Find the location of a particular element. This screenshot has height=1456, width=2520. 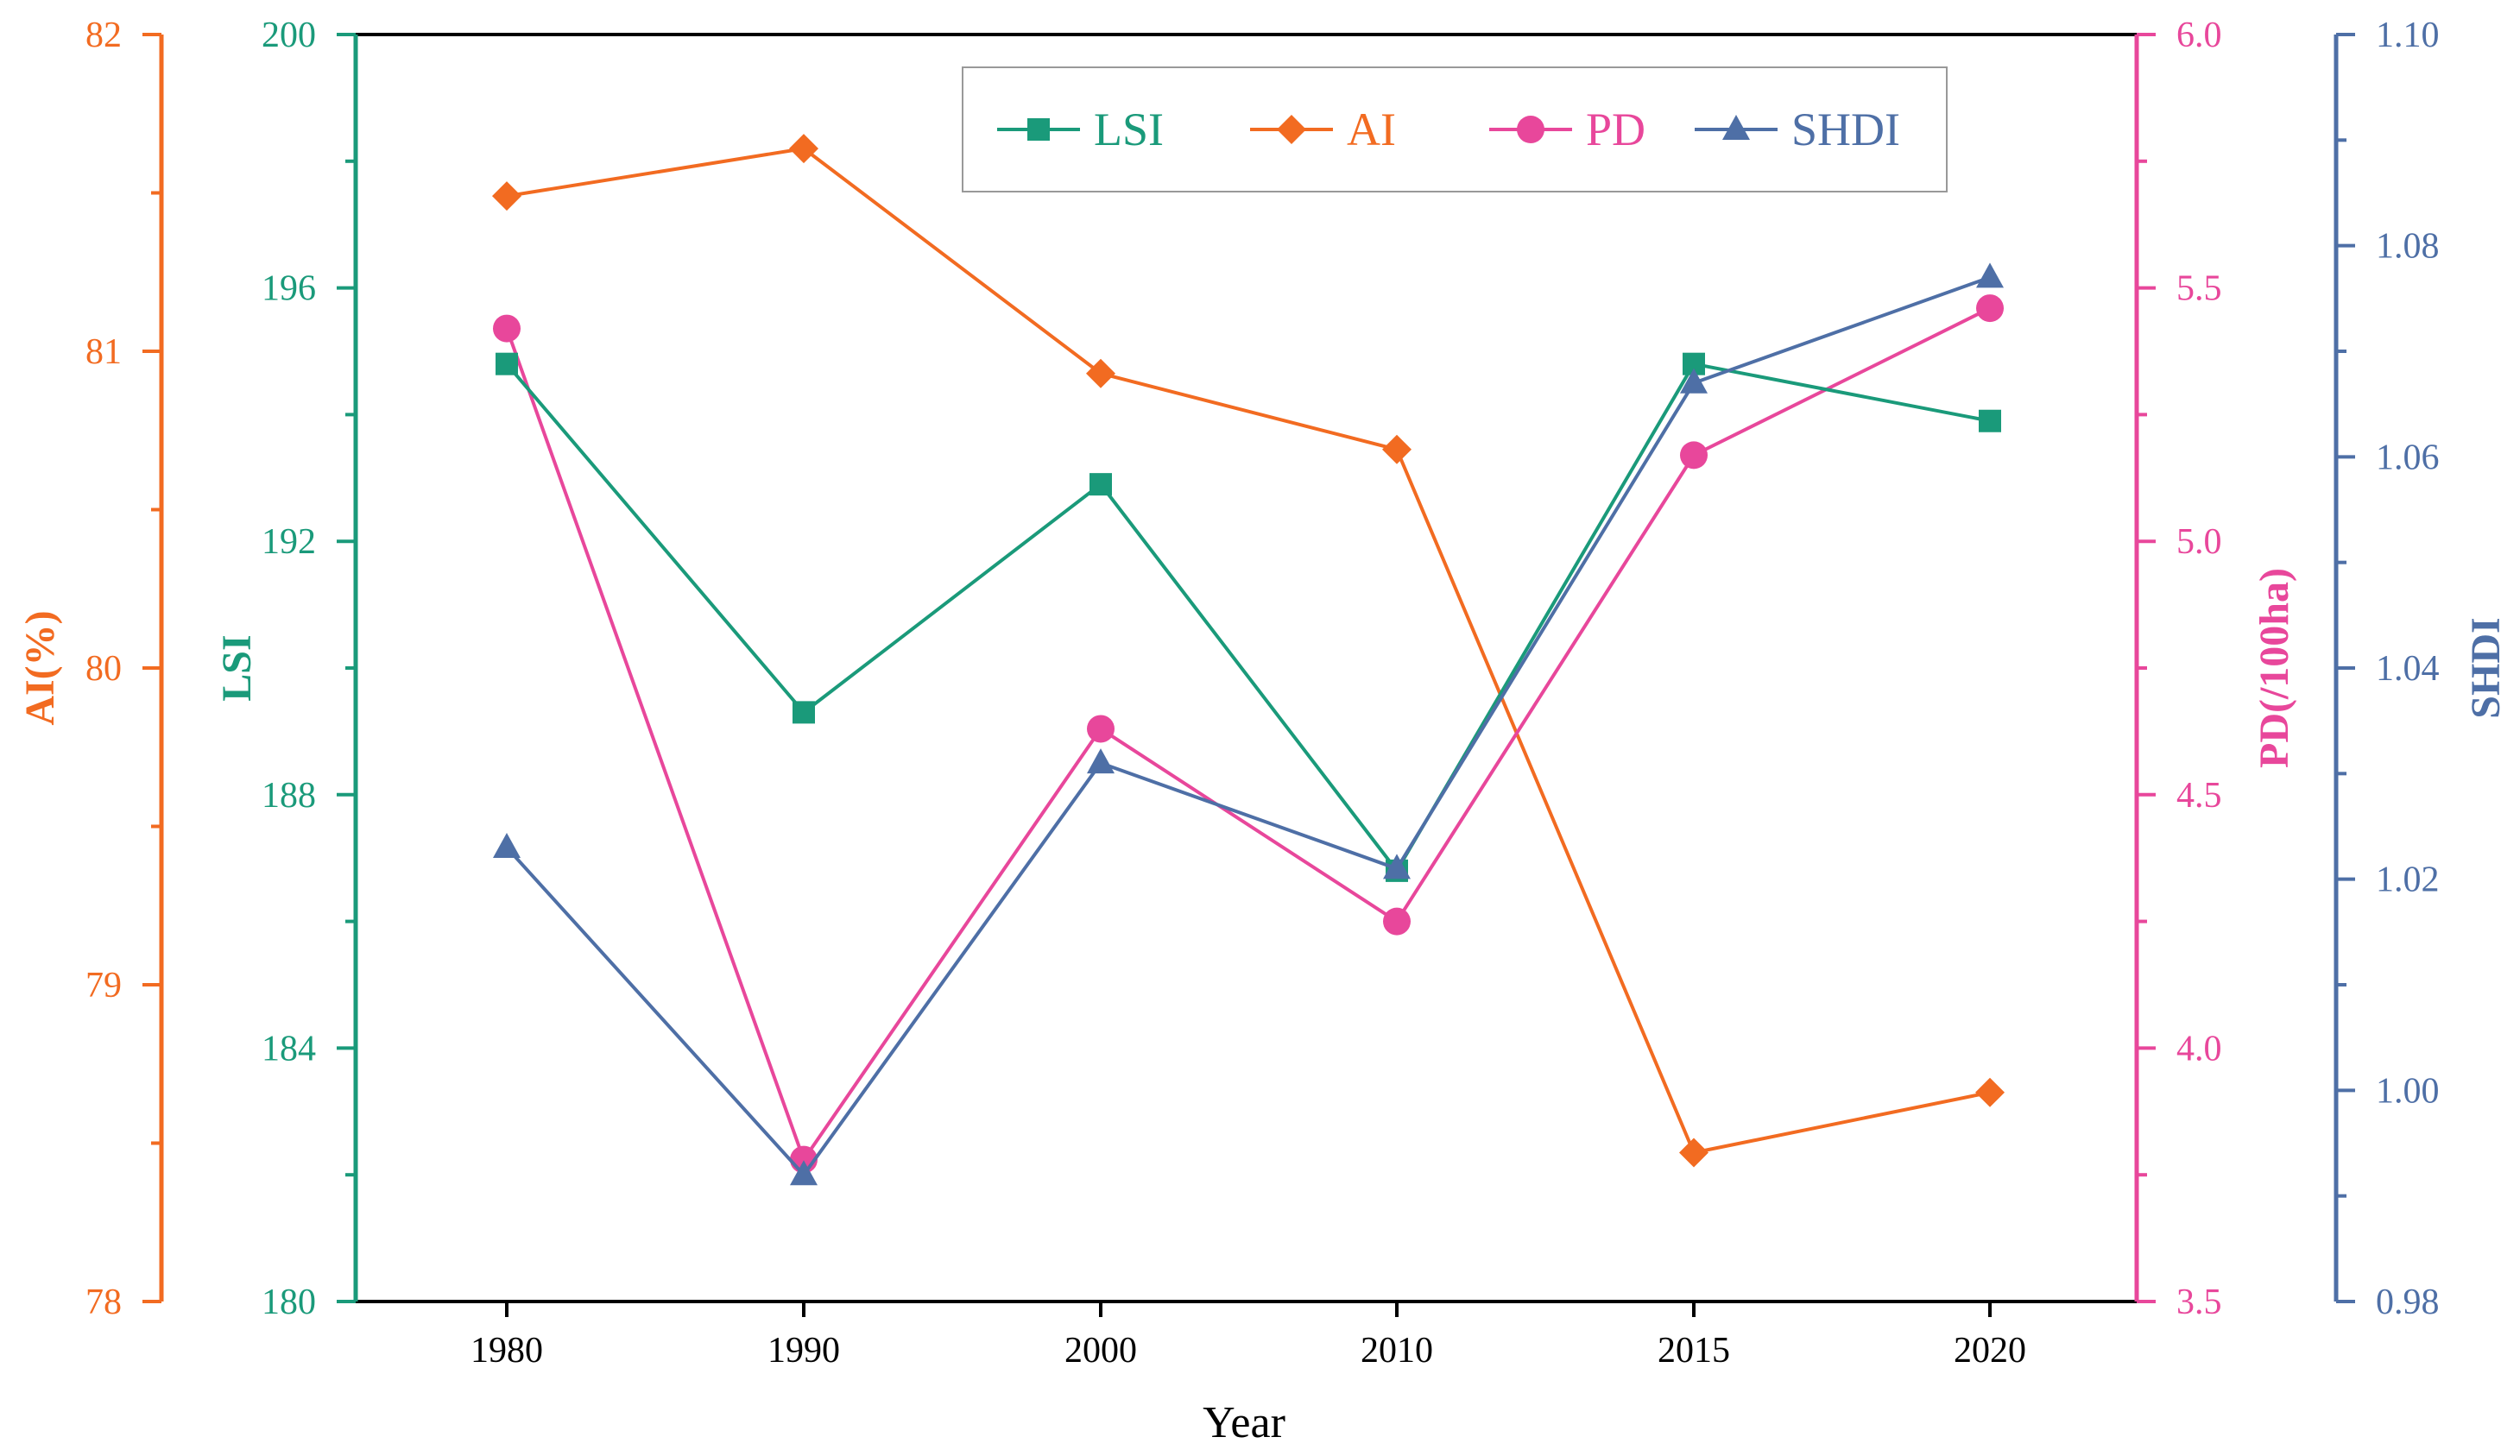

tick-label: 4.5 is located at coordinates (2199, 796).